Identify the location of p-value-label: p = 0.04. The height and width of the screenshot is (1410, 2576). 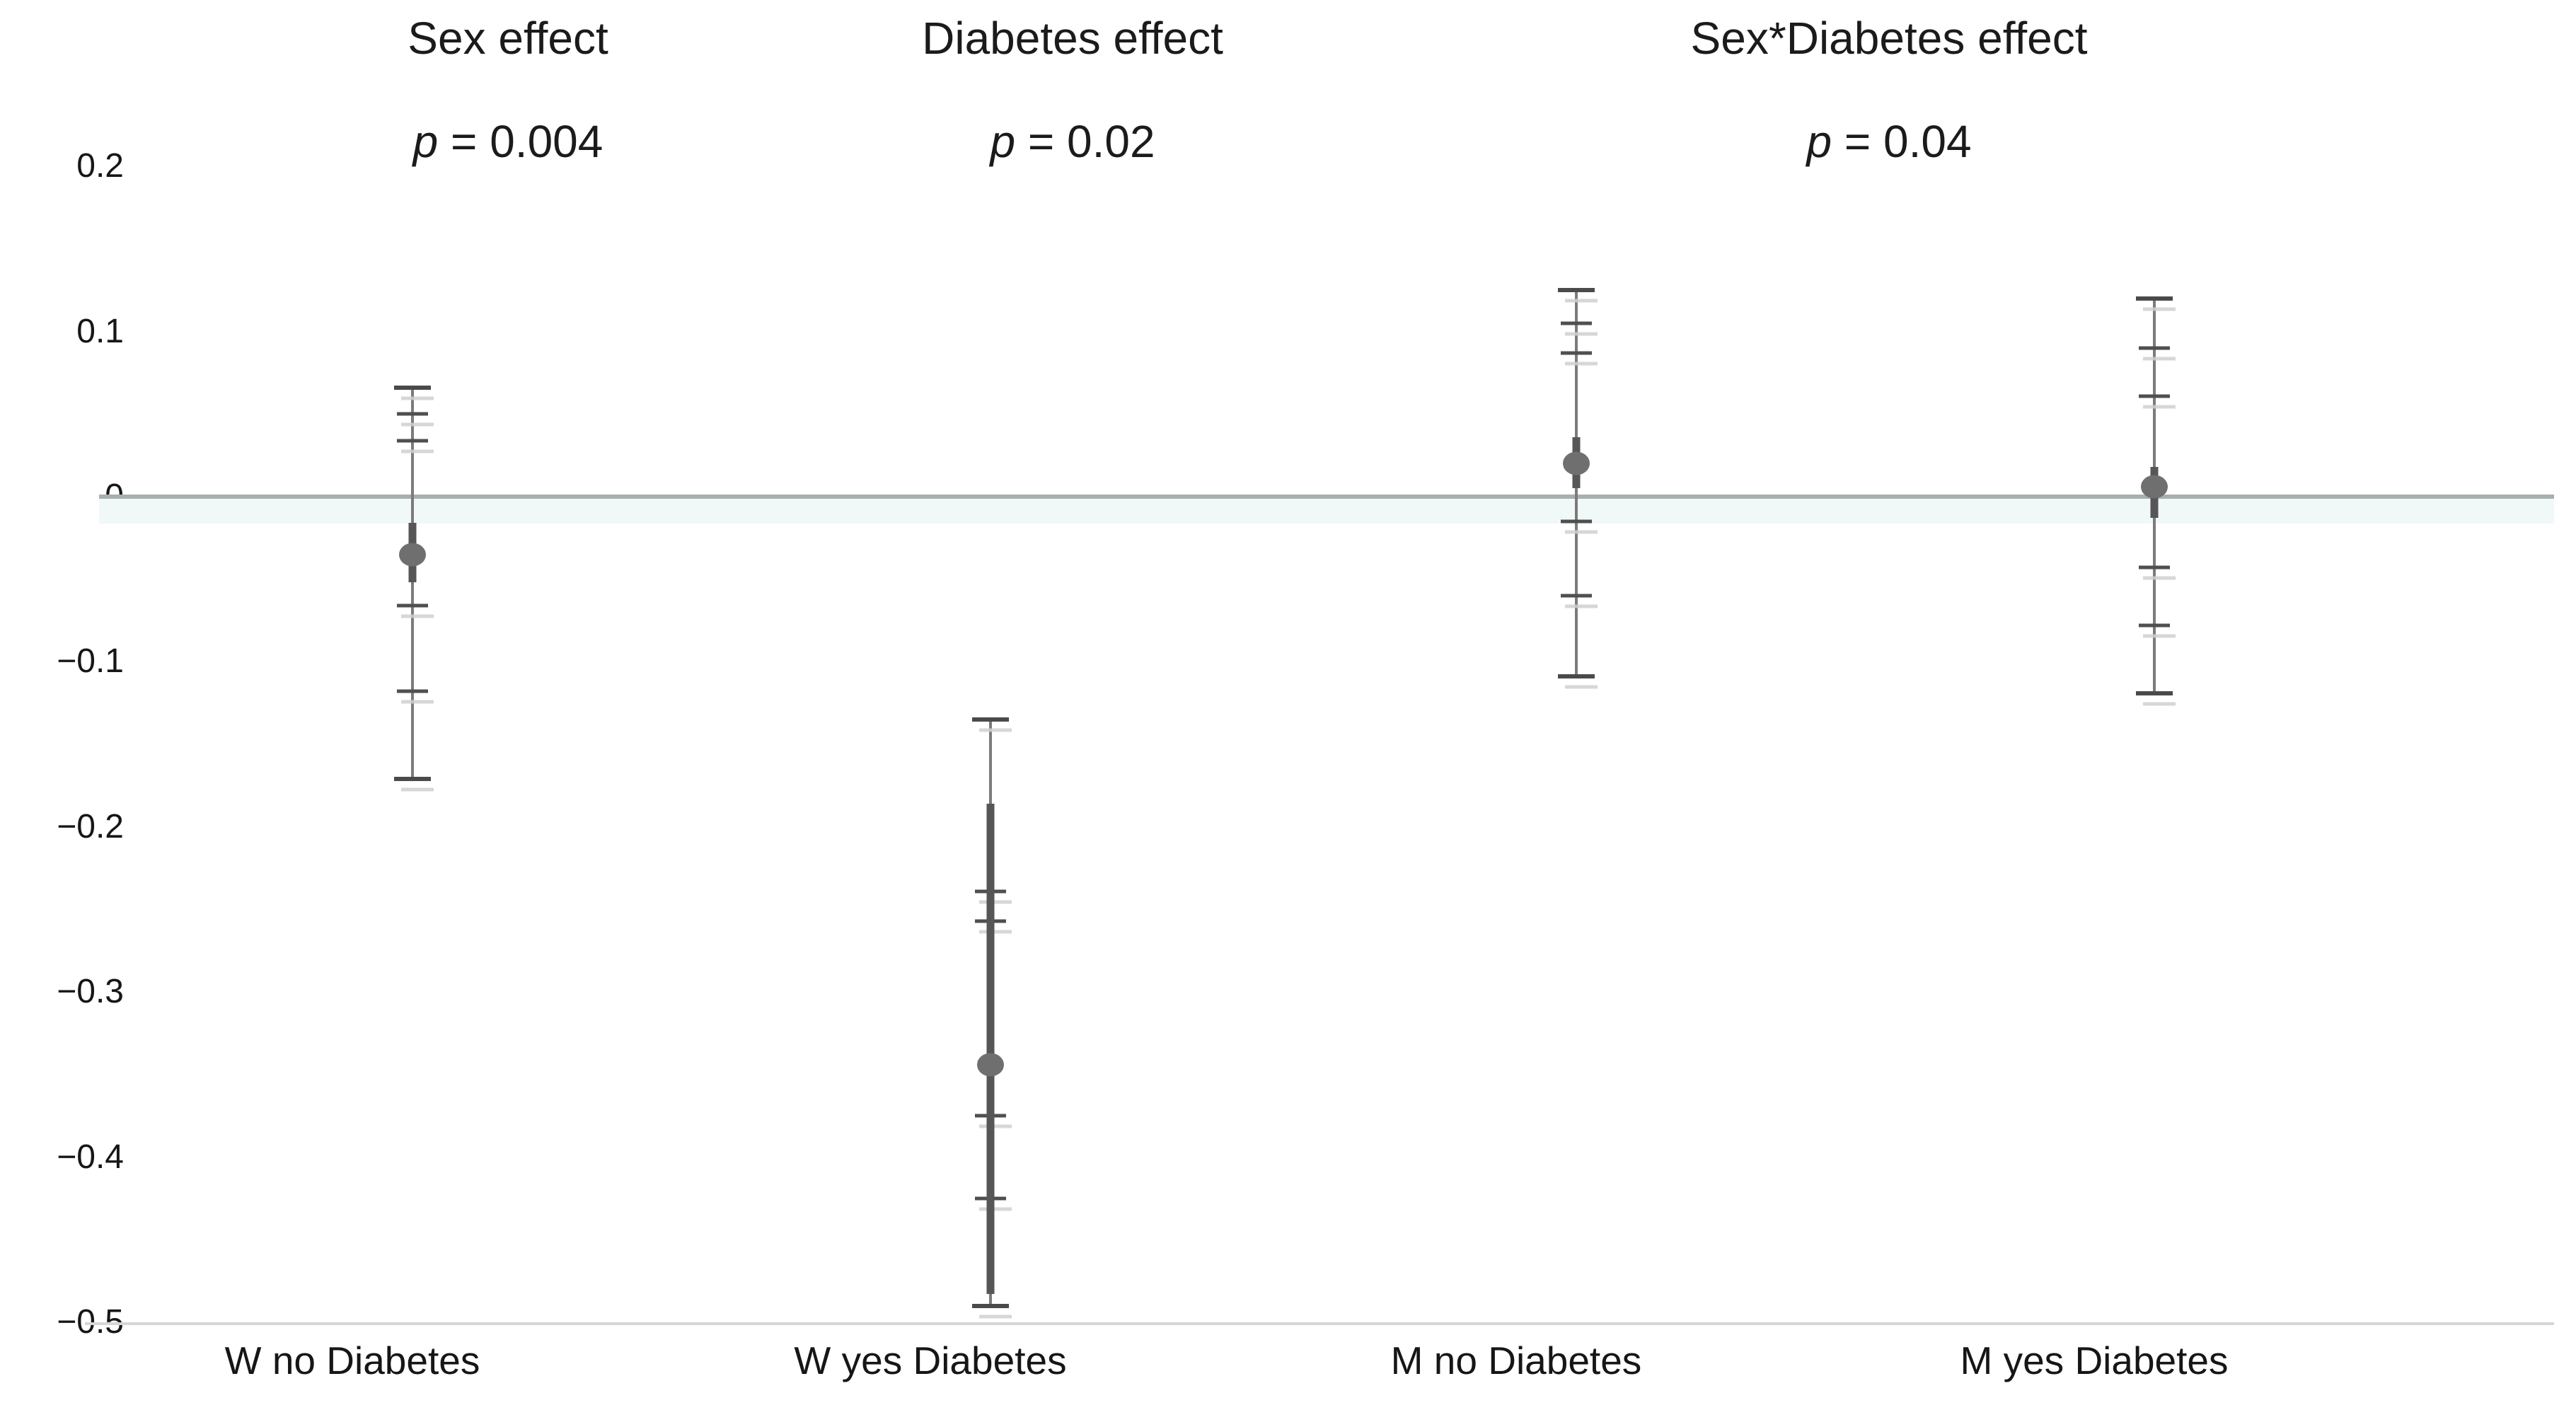
(1889, 141).